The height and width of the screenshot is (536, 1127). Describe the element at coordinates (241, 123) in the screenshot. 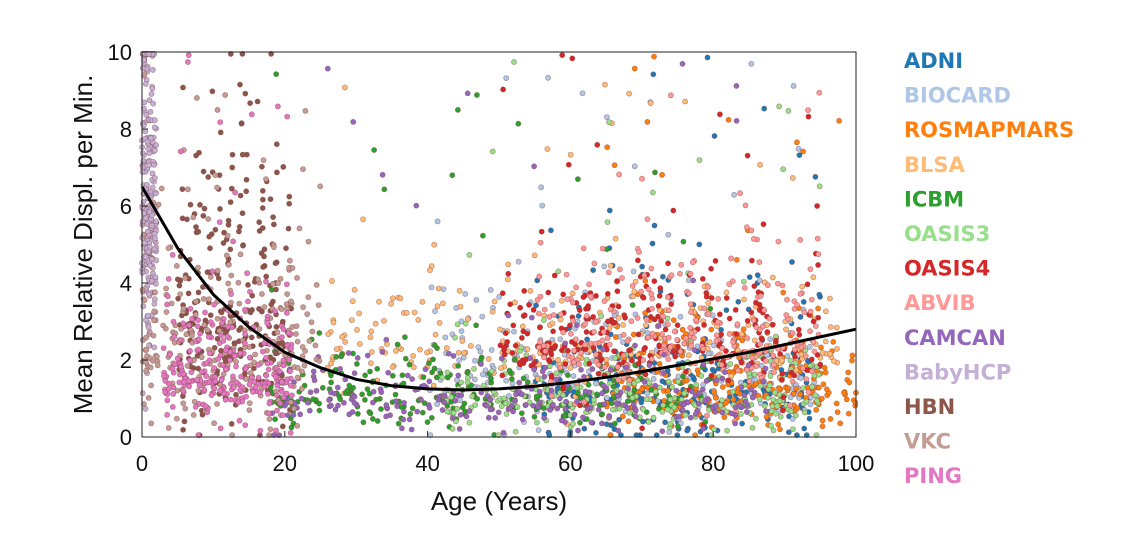

I see `data-point-hbn` at that location.